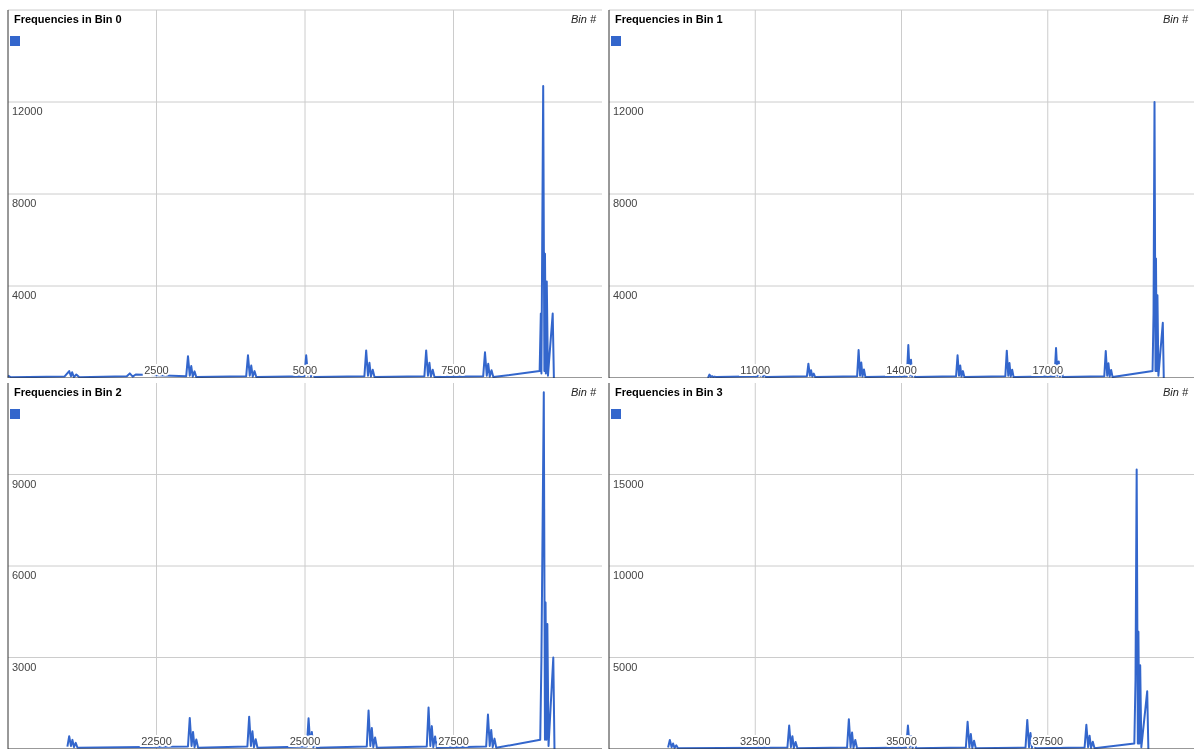 The width and height of the screenshot is (1194, 751). I want to click on x-tick-label: 11000, so click(755, 370).